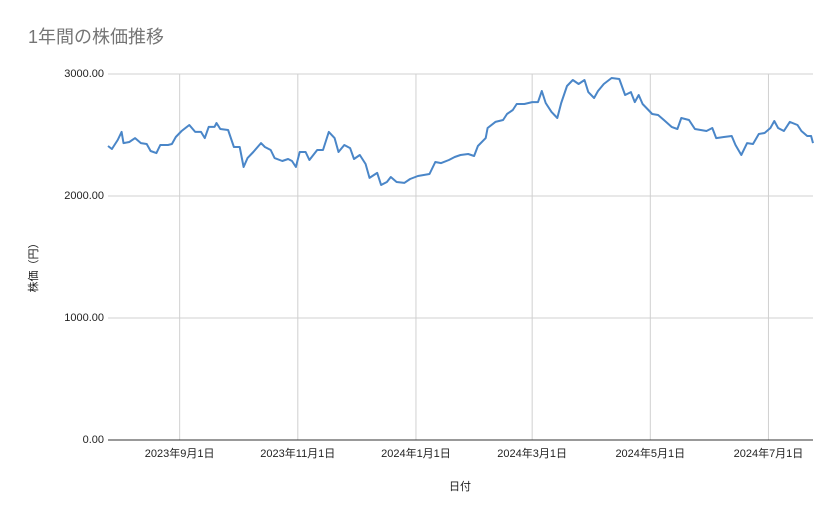 This screenshot has width=839, height=519. I want to click on x-tick-label: 2023年11月1日, so click(297, 453).